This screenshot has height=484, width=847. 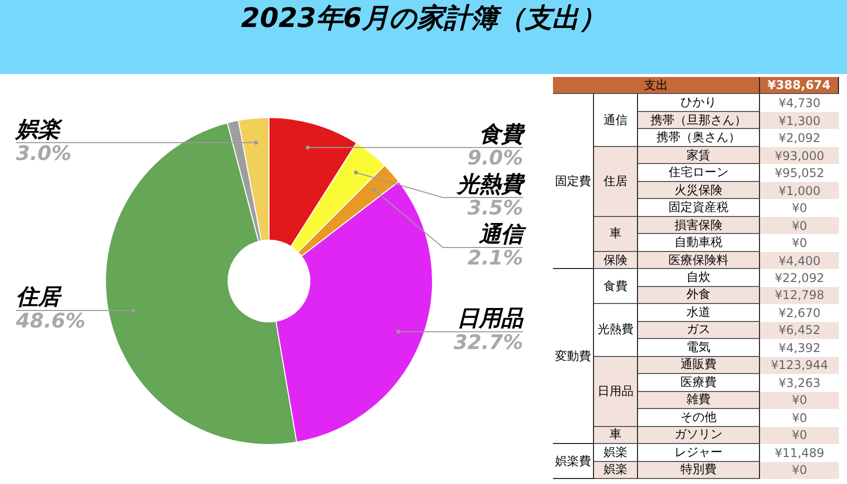 What do you see at coordinates (699, 401) in the screenshot?
I see `text: 雑費` at bounding box center [699, 401].